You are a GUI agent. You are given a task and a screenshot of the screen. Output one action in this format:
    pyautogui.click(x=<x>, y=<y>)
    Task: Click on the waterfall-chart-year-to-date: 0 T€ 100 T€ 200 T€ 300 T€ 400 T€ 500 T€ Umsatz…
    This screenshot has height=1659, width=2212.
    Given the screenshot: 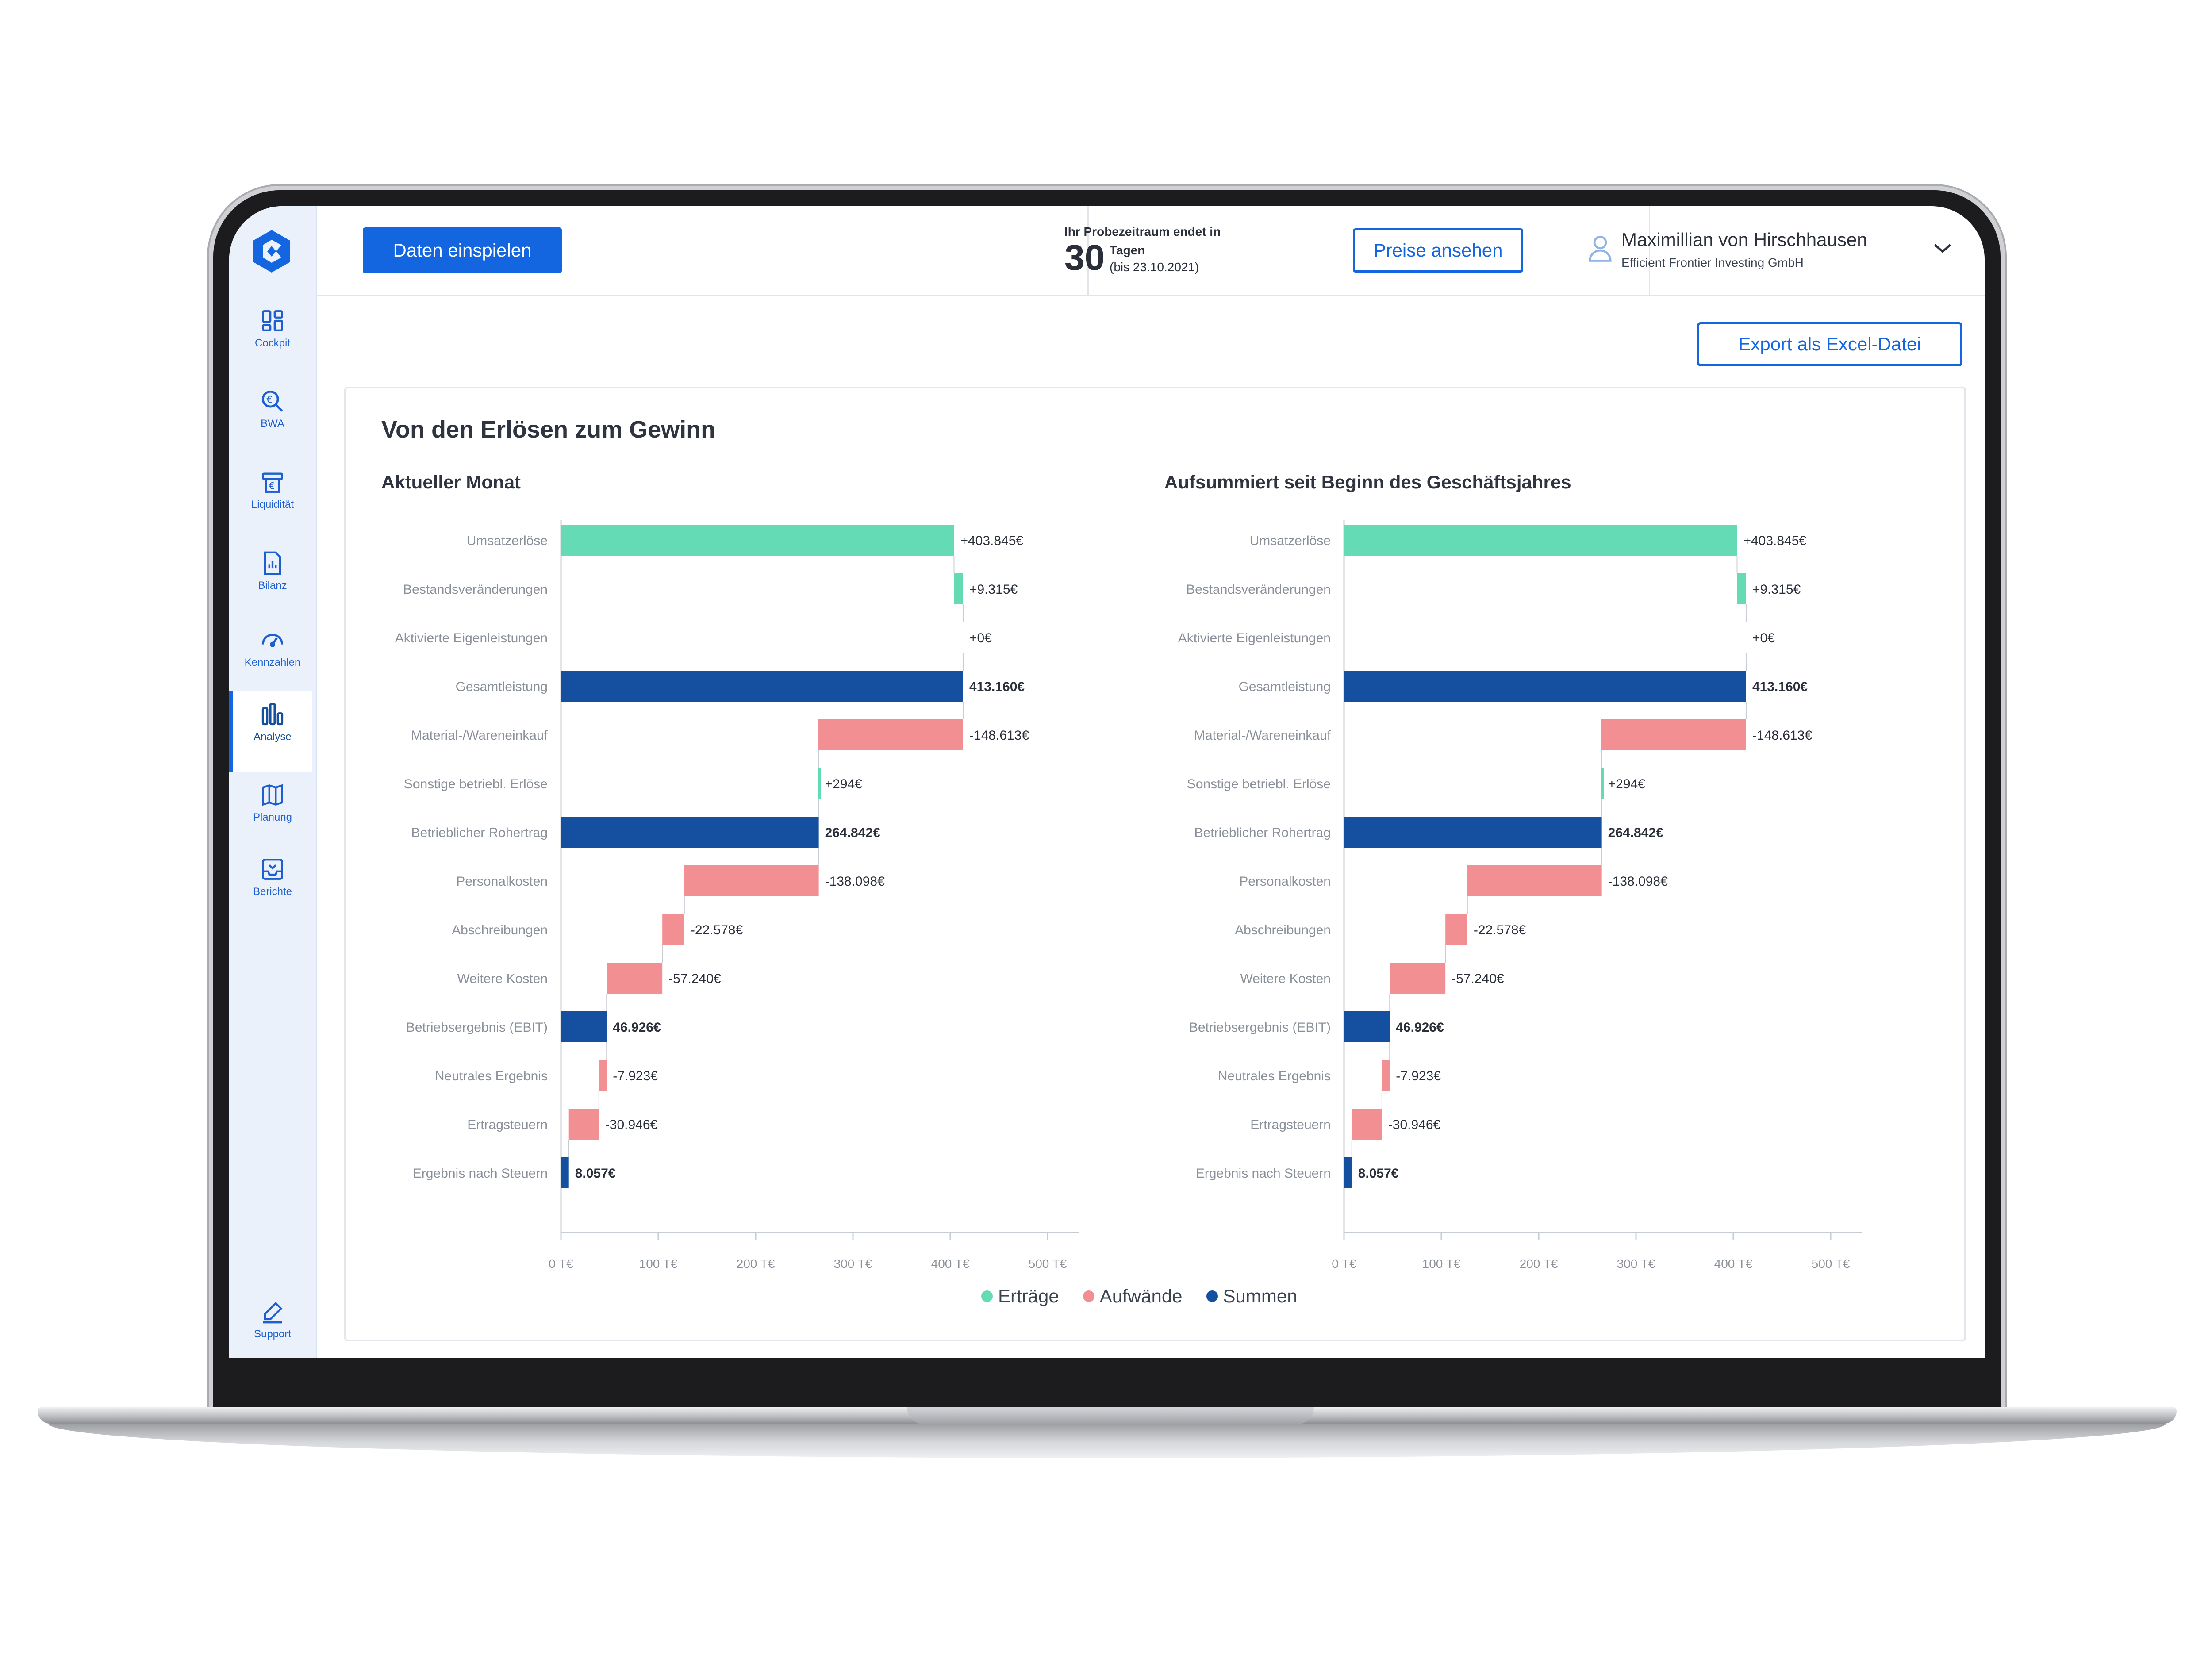 What is the action you would take?
    pyautogui.click(x=1520, y=896)
    